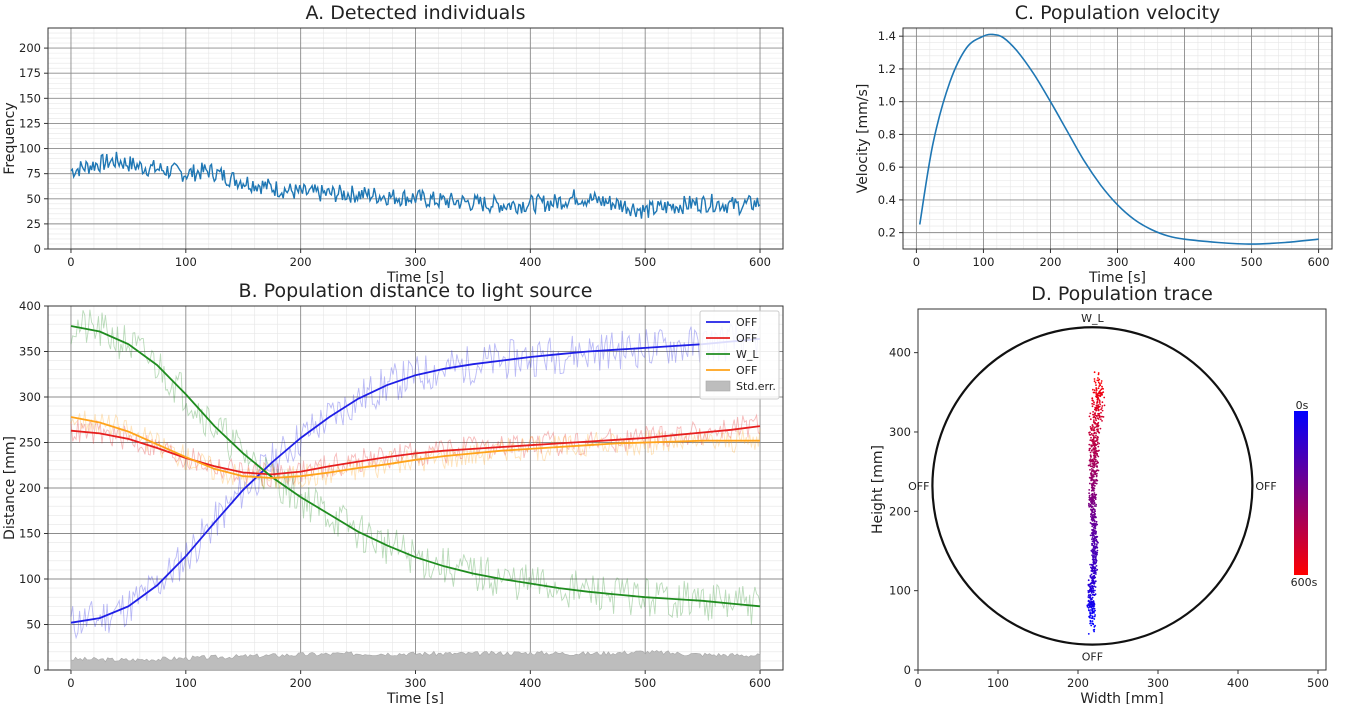 This screenshot has height=704, width=1346. What do you see at coordinates (415, 660) in the screenshot?
I see `panel-b-std-err-band` at bounding box center [415, 660].